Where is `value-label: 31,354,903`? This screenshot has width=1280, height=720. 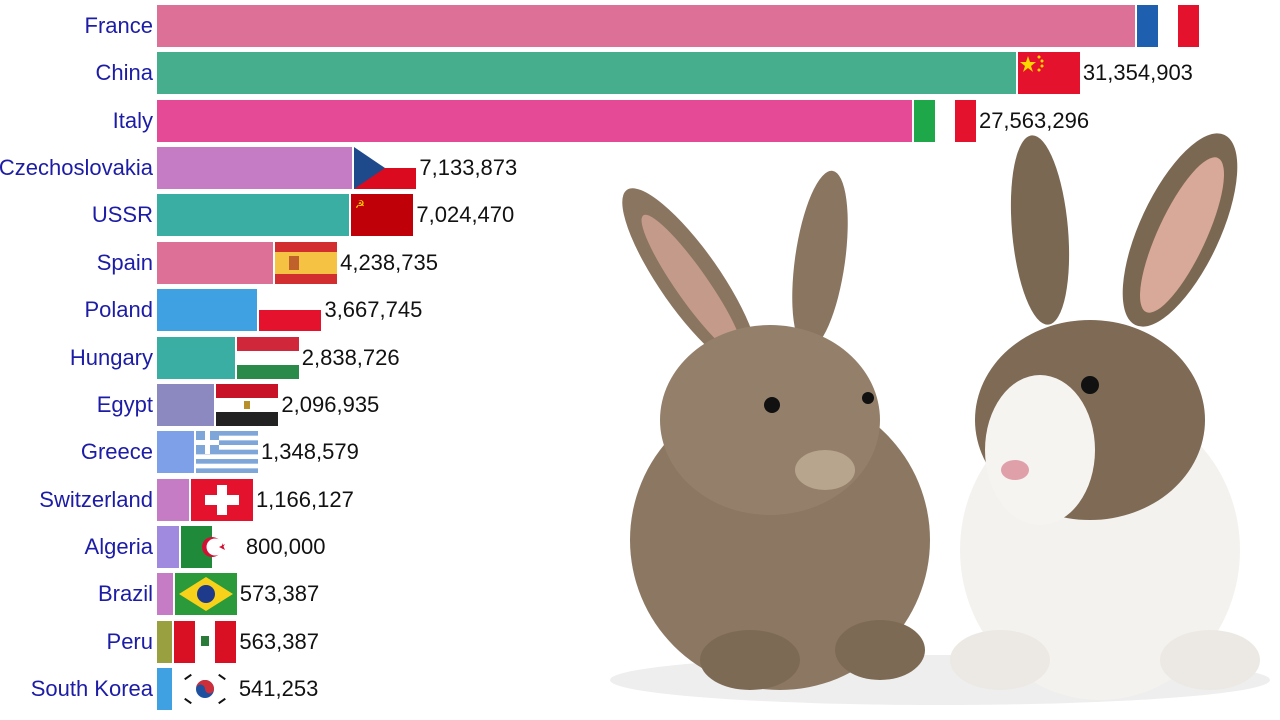 value-label: 31,354,903 is located at coordinates (1137, 72).